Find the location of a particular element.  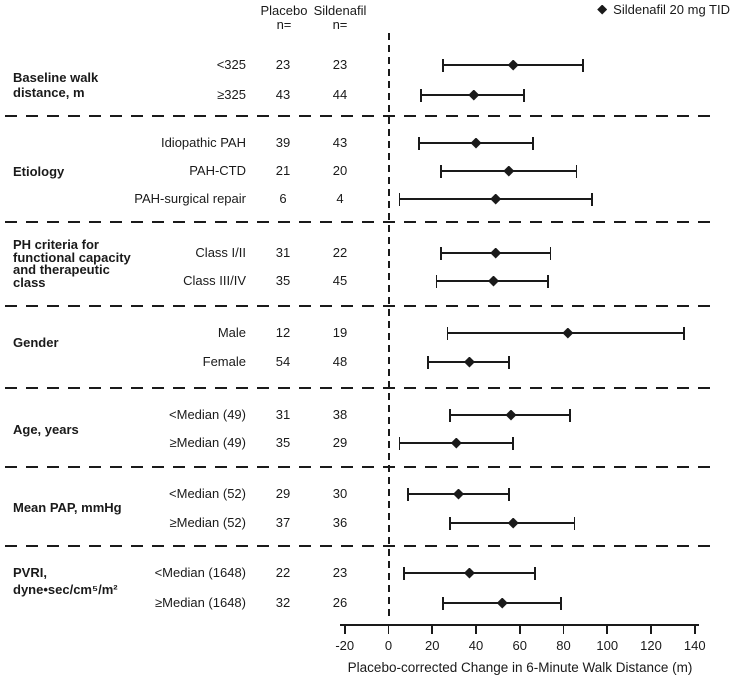

legend-label: Sildenafil 20 mg TID is located at coordinates (671, 9).